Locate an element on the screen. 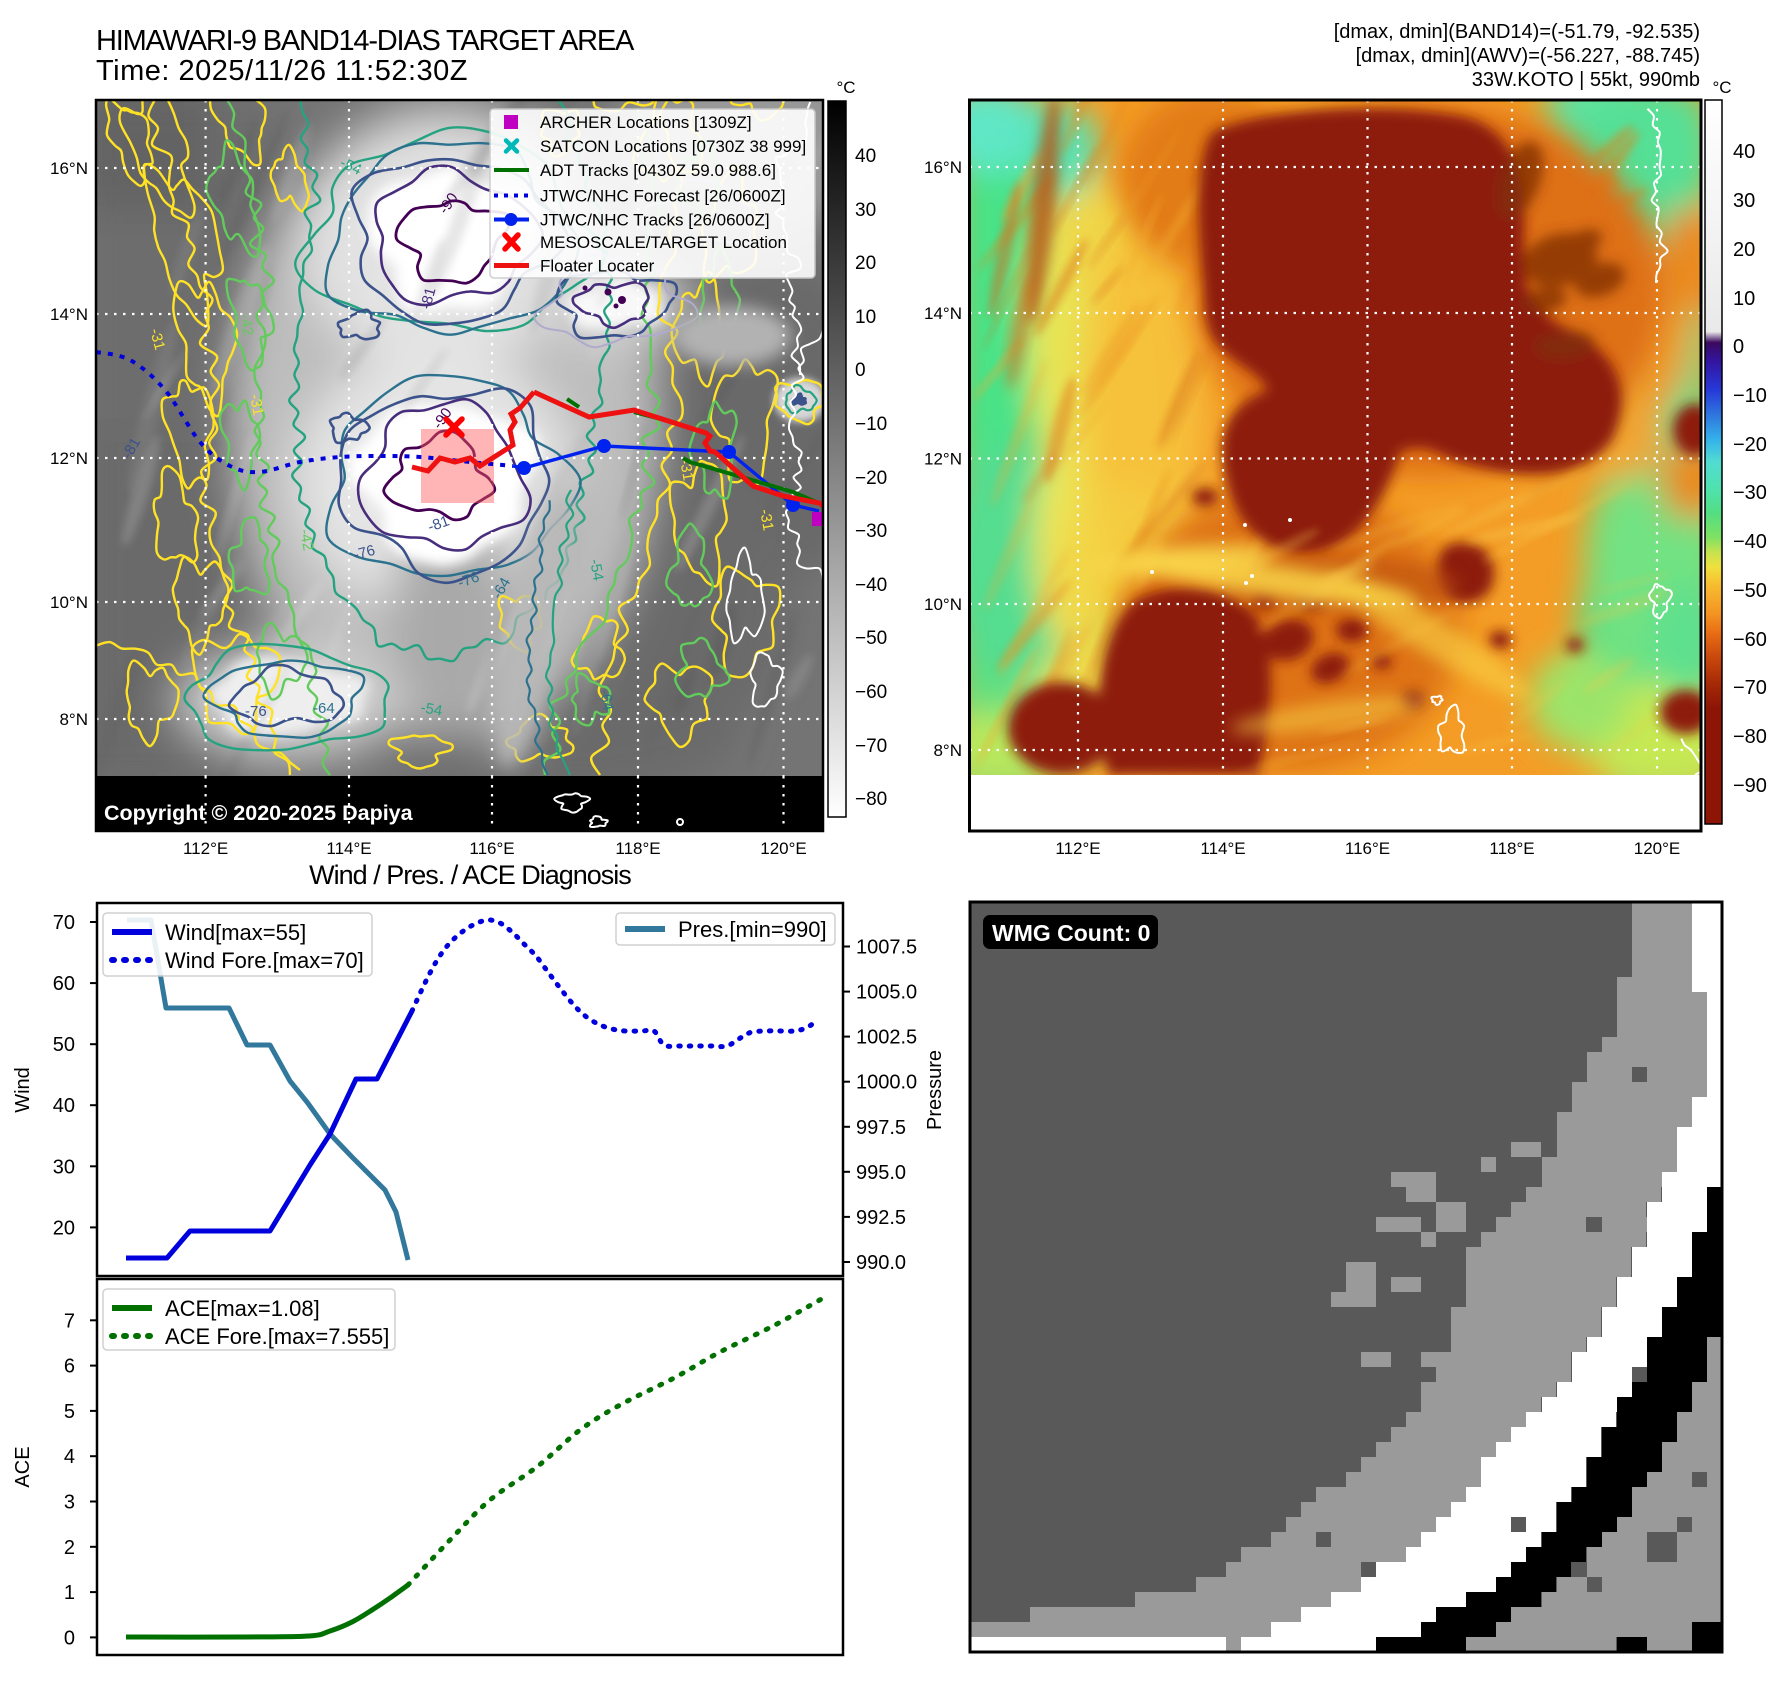  svg-text: 1 is located at coordinates (69, 1593).